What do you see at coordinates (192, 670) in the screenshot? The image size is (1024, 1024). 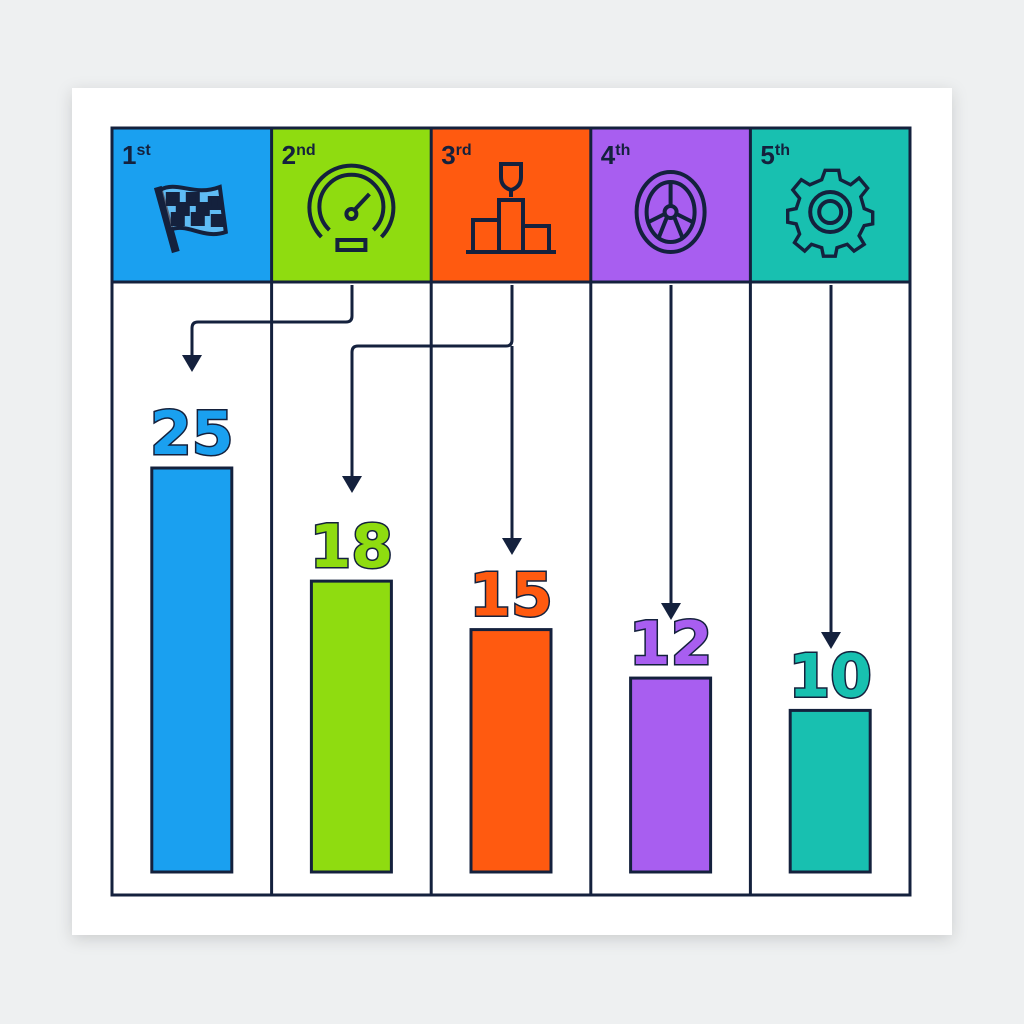 I see `bar-1st` at bounding box center [192, 670].